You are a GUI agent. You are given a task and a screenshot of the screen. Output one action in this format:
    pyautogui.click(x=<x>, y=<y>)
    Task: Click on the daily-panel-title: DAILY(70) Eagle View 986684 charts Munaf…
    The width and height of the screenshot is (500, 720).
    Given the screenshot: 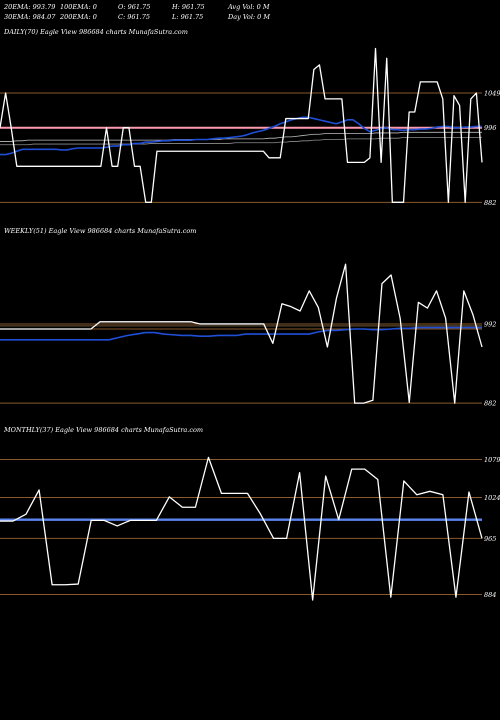 What is the action you would take?
    pyautogui.click(x=96, y=32)
    